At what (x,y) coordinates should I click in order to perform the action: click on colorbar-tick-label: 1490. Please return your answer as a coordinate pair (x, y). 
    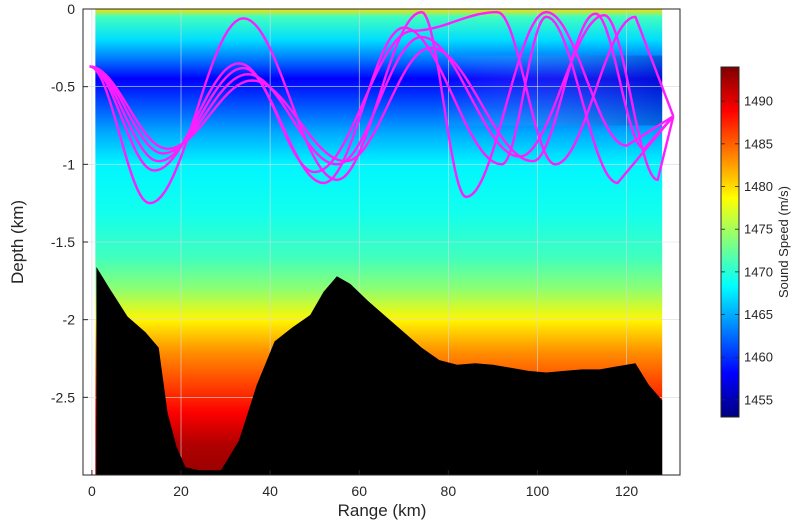
    Looking at the image, I should click on (758, 101).